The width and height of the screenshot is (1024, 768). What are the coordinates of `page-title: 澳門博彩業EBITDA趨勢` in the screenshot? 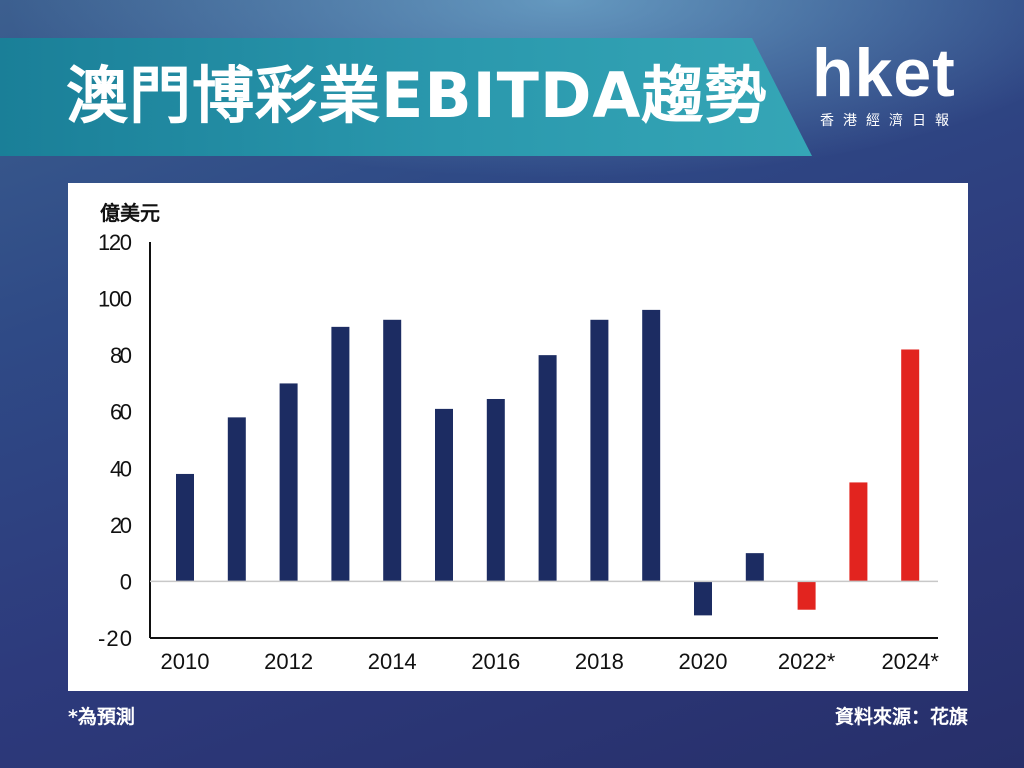 It's located at (417, 95).